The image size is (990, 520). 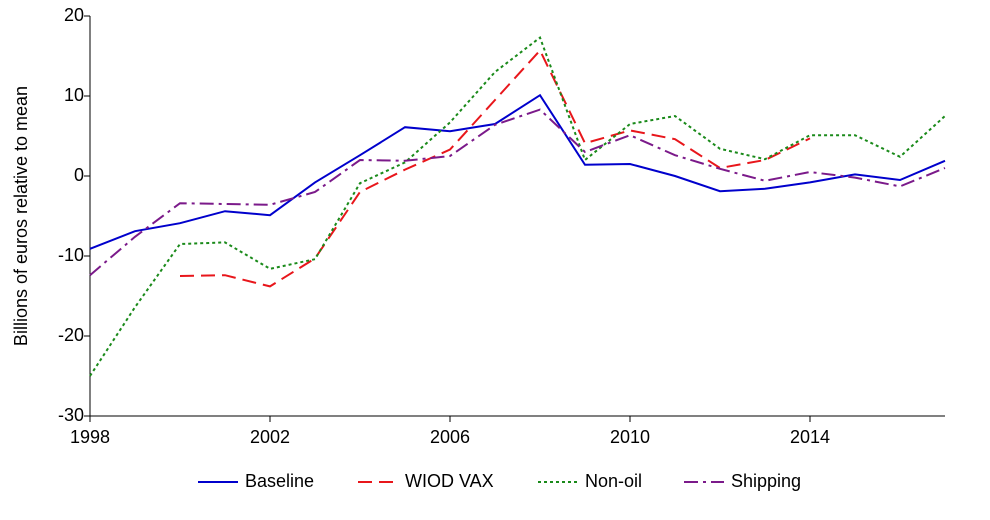 What do you see at coordinates (766, 481) in the screenshot?
I see `legend-label: Shipping` at bounding box center [766, 481].